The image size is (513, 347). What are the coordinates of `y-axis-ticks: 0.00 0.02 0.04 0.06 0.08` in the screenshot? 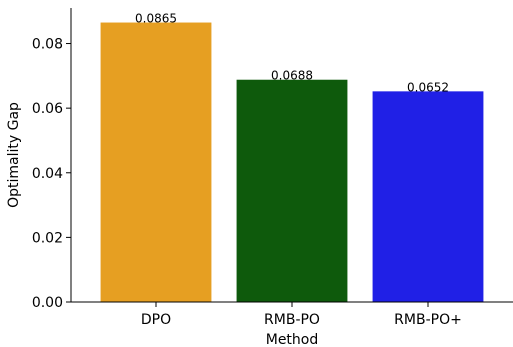 It's located at (51, 174).